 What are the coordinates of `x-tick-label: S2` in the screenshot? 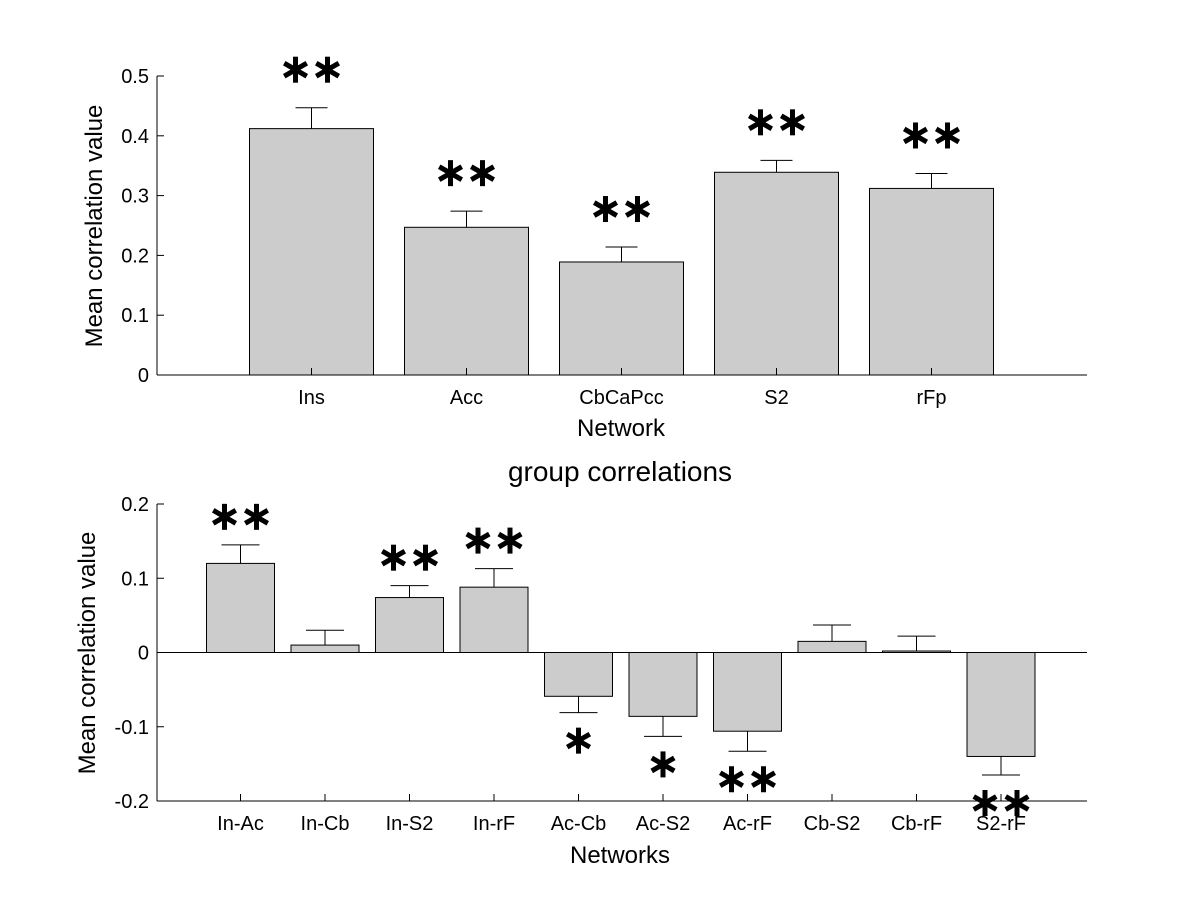 It's located at (776, 398).